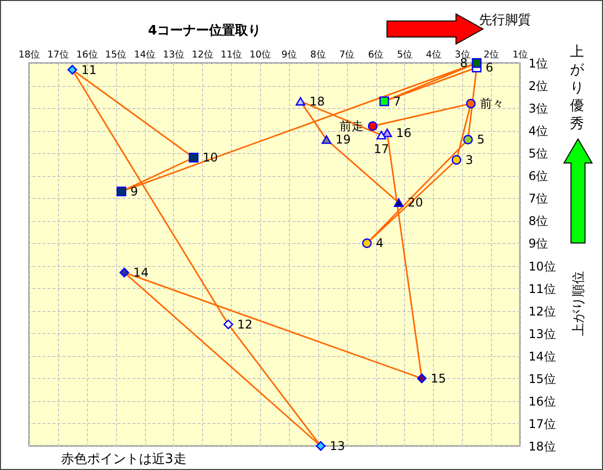 This screenshot has width=603, height=470. What do you see at coordinates (231, 54) in the screenshot?
I see `x-tick-label: 11位` at bounding box center [231, 54].